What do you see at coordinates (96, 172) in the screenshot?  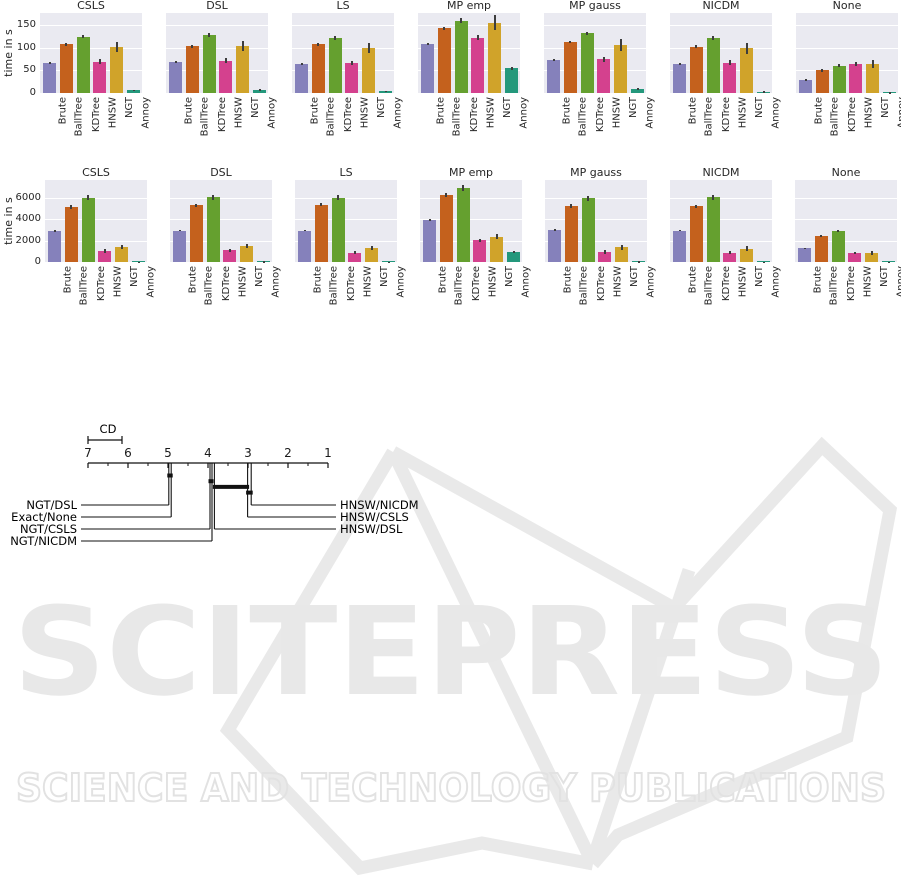 I see `panel-title: CSLS` at bounding box center [96, 172].